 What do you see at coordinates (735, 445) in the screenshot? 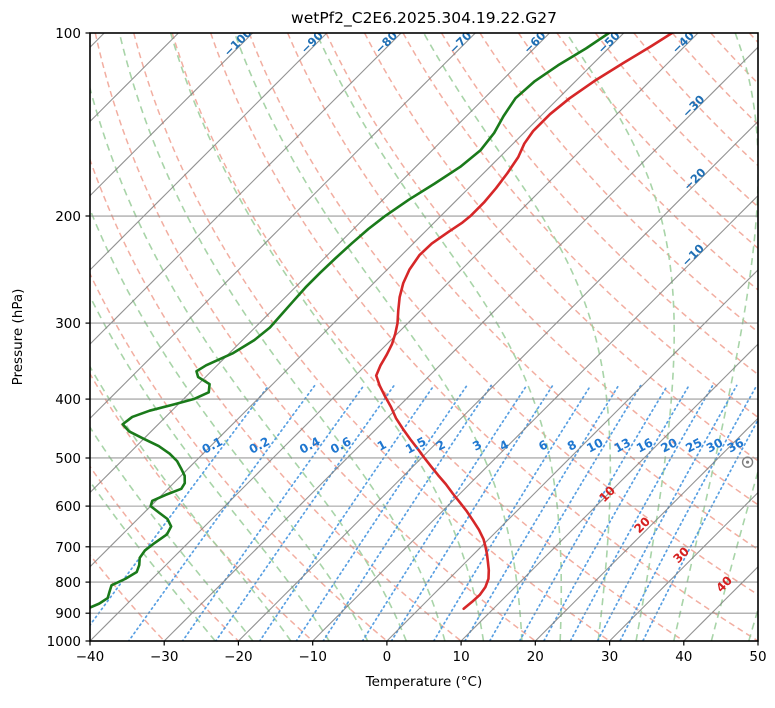
I see `mixing-ratio-label: 36` at bounding box center [735, 445].